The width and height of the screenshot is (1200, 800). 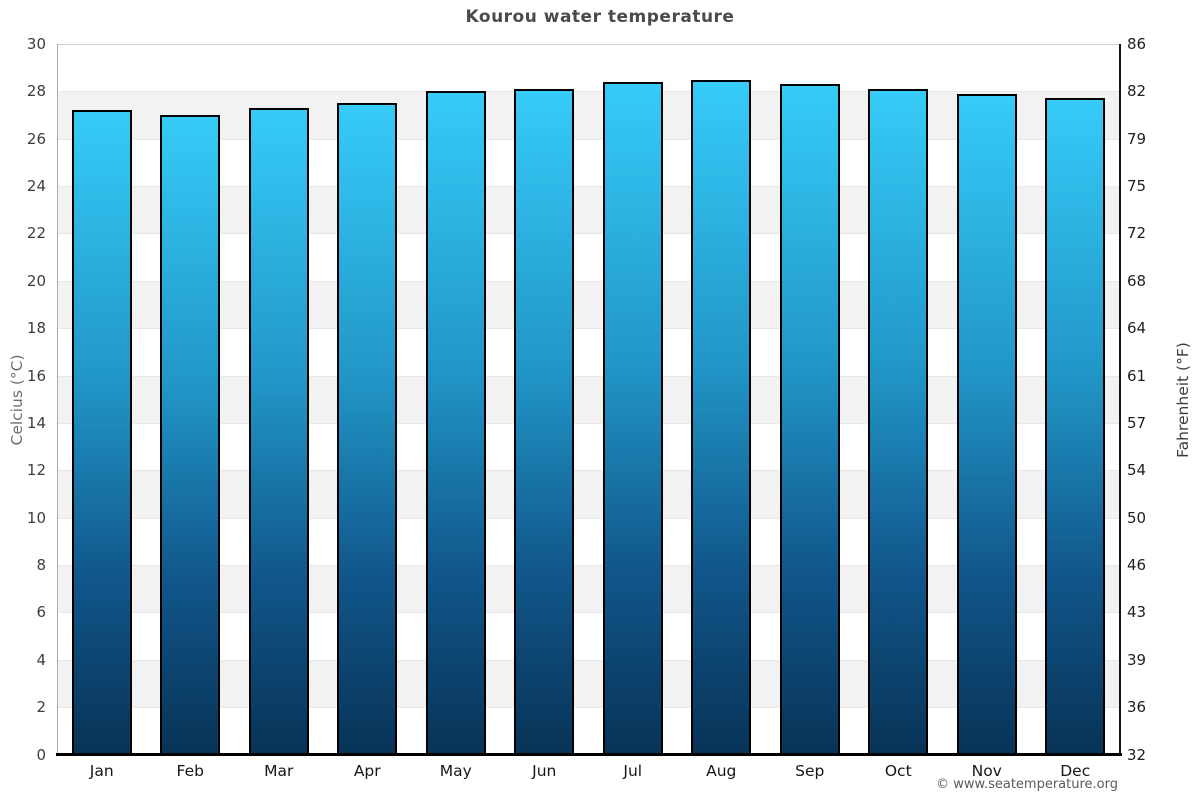 I want to click on fahrenheit-tick-64: 64, so click(x=1137, y=328).